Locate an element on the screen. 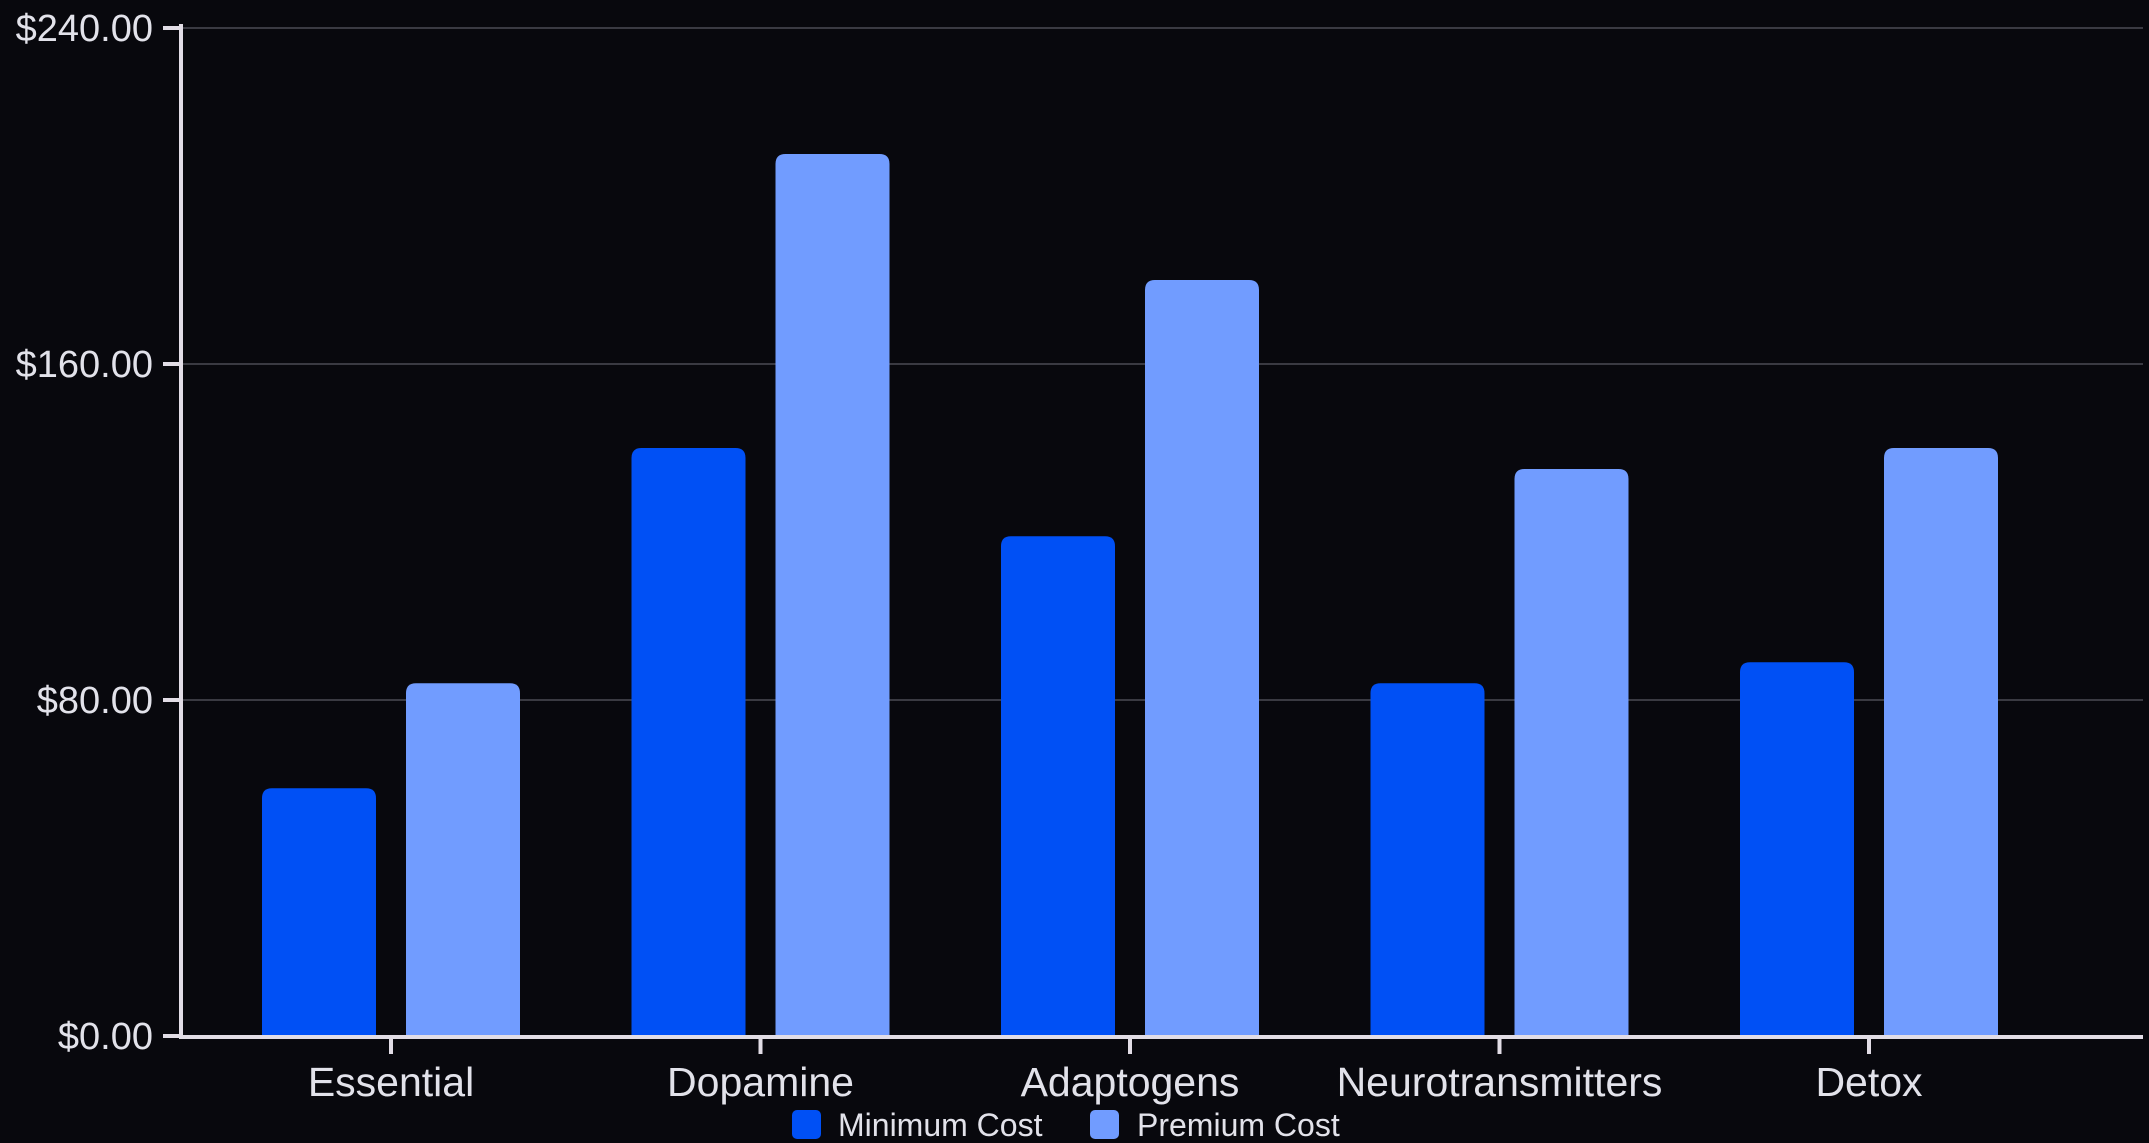 This screenshot has height=1143, width=2149. x-tick-label: Neurotransmitters is located at coordinates (1500, 1082).